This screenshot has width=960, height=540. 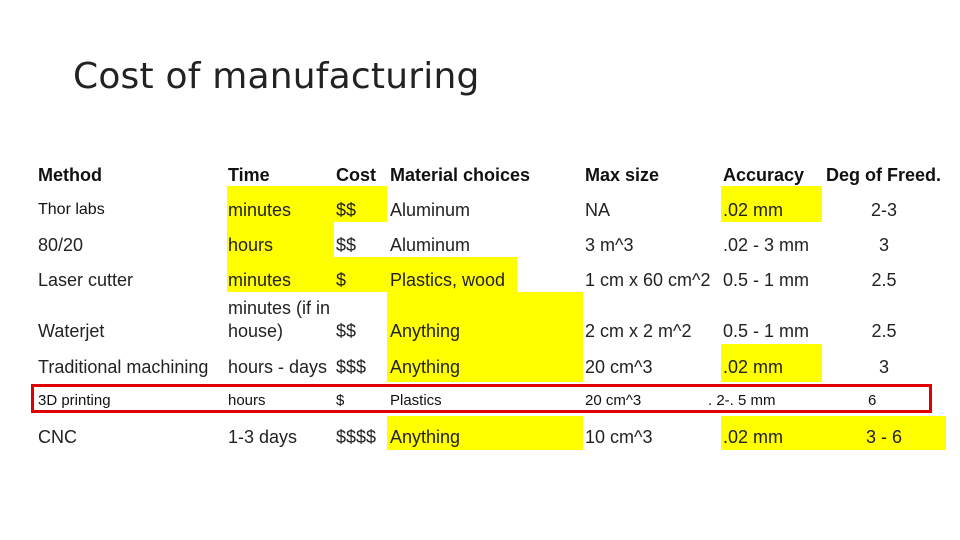 I want to click on row-8020-size: 3 m^3, so click(x=609, y=244).